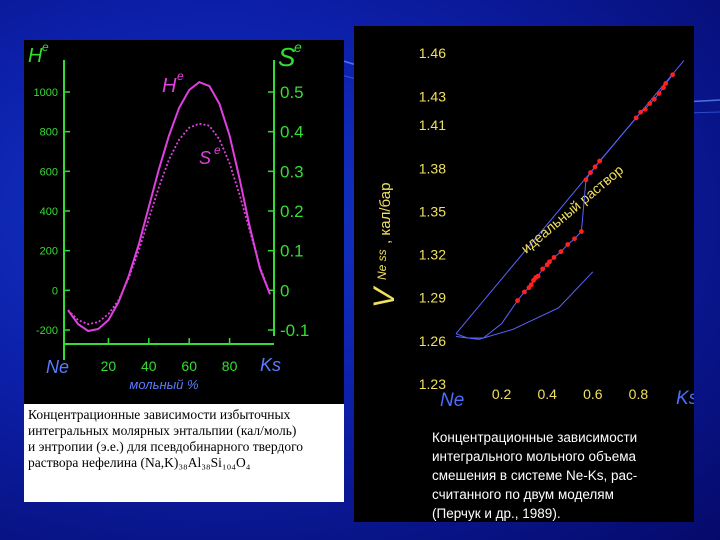 Image resolution: width=720 pixels, height=540 pixels. I want to click on y-tick-label: 1.32, so click(432, 255).